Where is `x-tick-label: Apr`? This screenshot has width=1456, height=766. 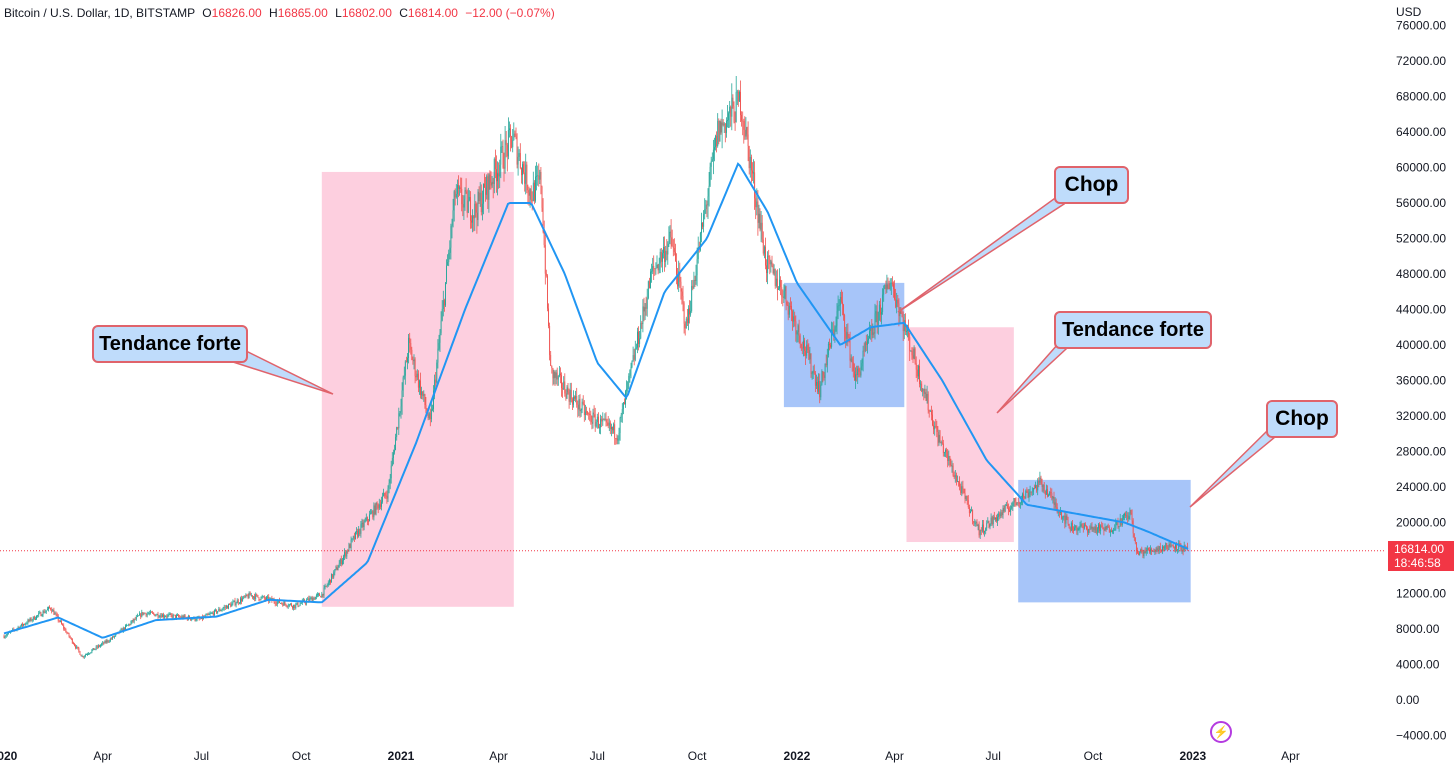 x-tick-label: Apr is located at coordinates (102, 756).